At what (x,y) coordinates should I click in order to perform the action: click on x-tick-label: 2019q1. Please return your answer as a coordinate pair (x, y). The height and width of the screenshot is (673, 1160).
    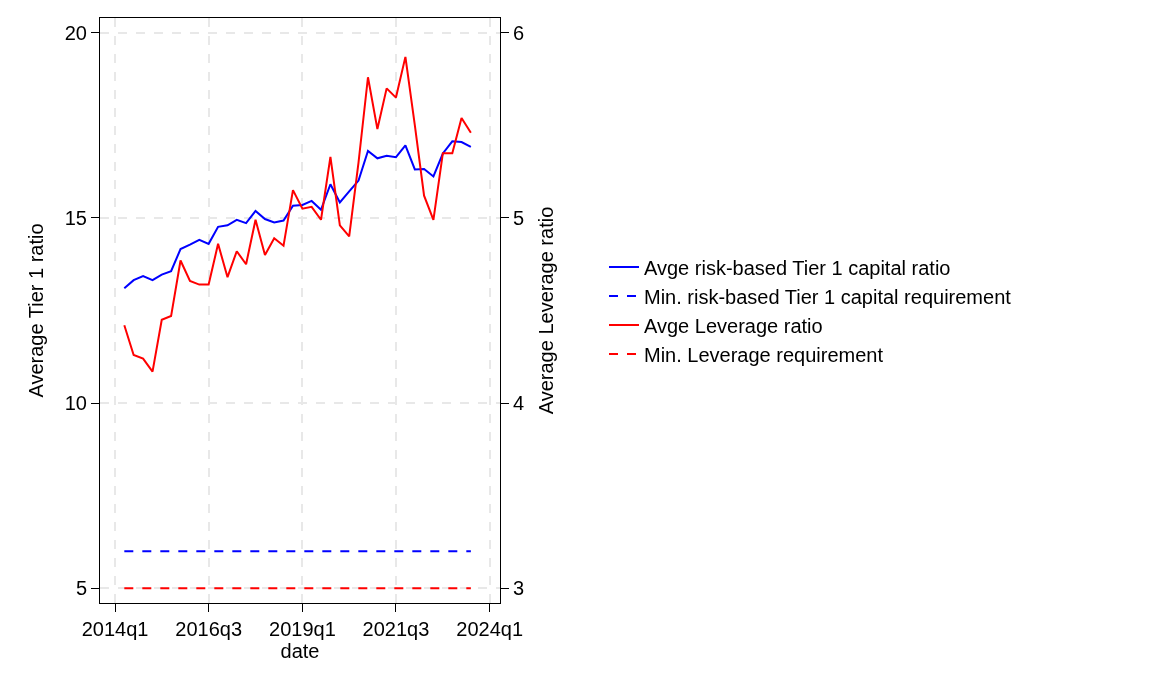
    Looking at the image, I should click on (302, 629).